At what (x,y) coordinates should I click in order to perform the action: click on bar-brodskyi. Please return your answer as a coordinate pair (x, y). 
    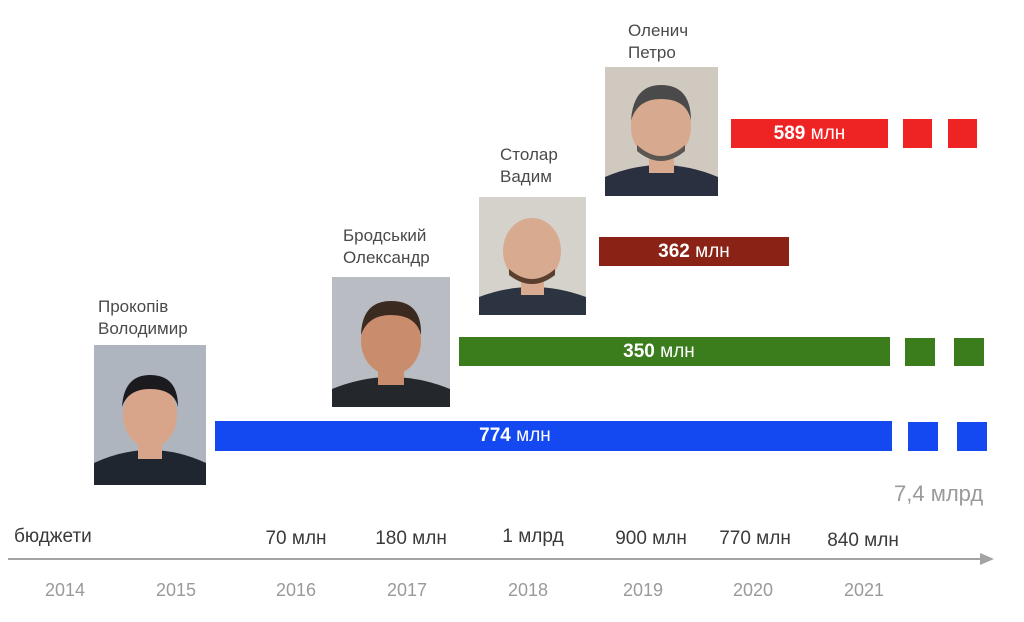
    Looking at the image, I should click on (674, 351).